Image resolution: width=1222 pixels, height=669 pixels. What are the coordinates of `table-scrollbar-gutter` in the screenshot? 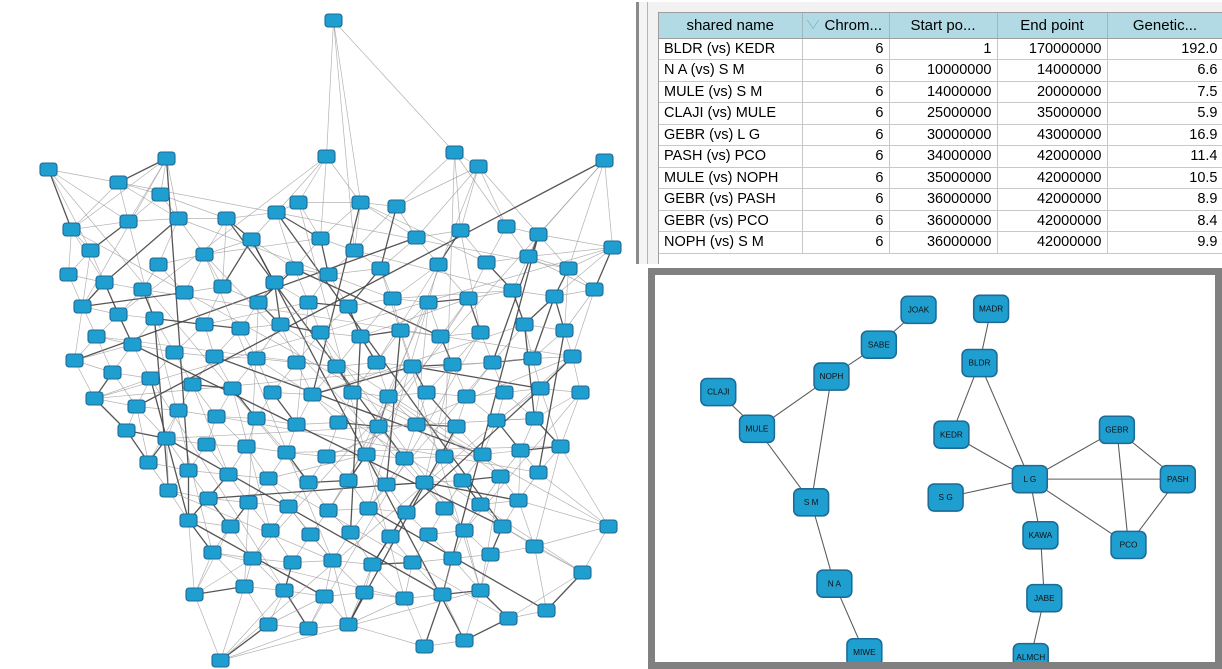 It's located at (643, 133).